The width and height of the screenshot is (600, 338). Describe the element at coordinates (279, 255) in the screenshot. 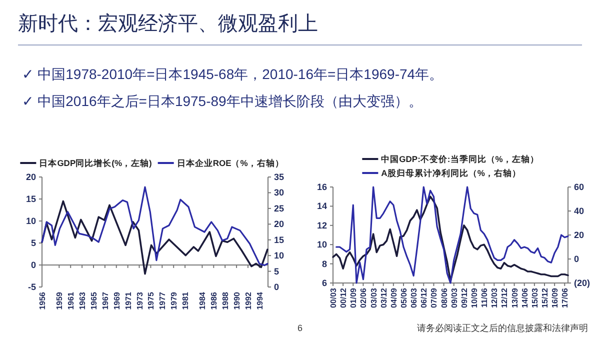

I see `y2-tick-label: 10` at that location.